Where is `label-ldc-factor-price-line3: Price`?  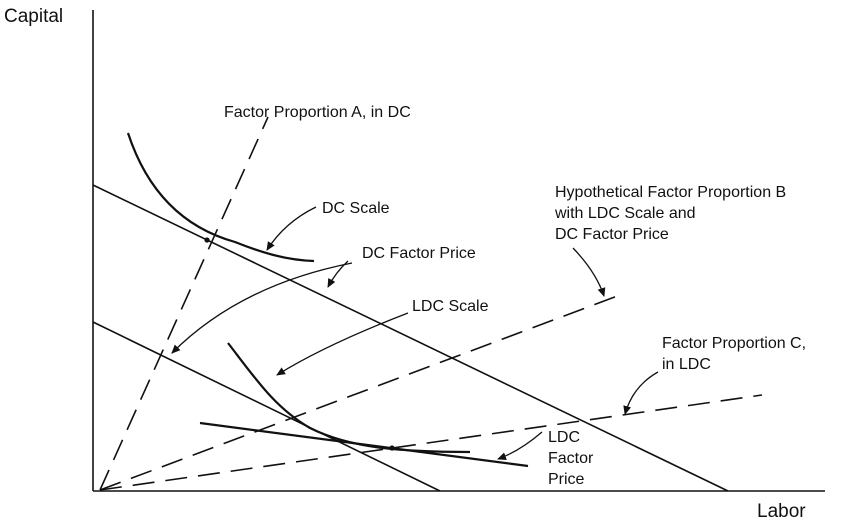
label-ldc-factor-price-line3: Price is located at coordinates (566, 479).